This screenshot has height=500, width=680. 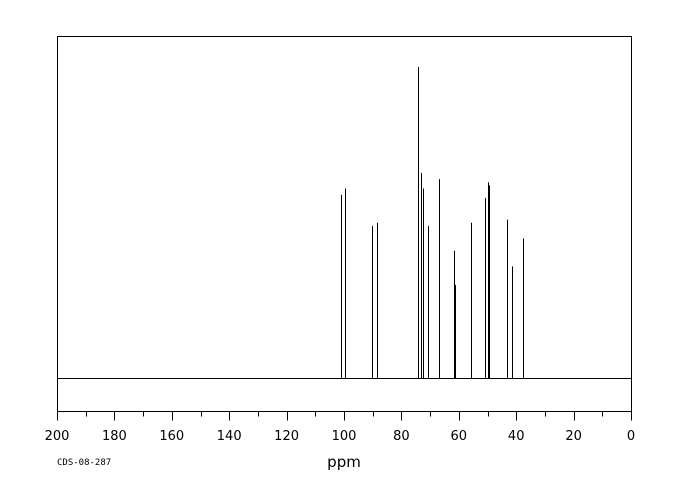 What do you see at coordinates (401, 436) in the screenshot?
I see `tick-label-80: 80` at bounding box center [401, 436].